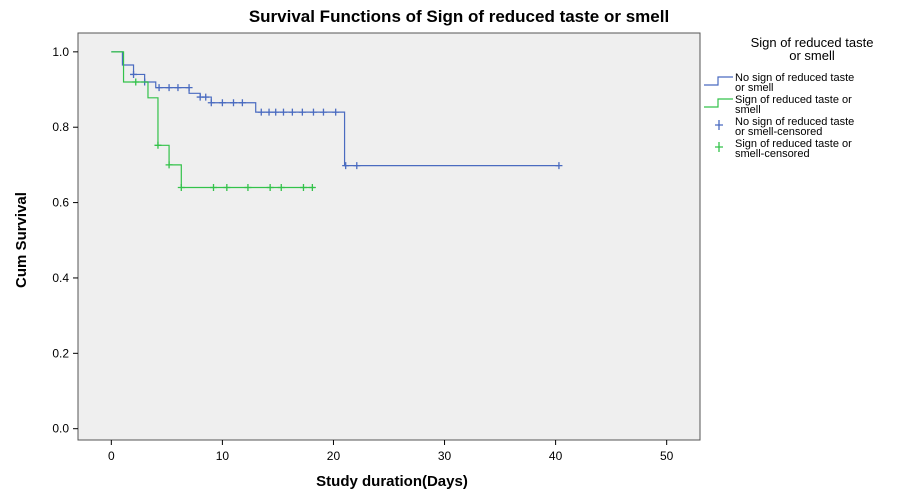  I want to click on x-axis-label: Study duration(Days), so click(392, 481).